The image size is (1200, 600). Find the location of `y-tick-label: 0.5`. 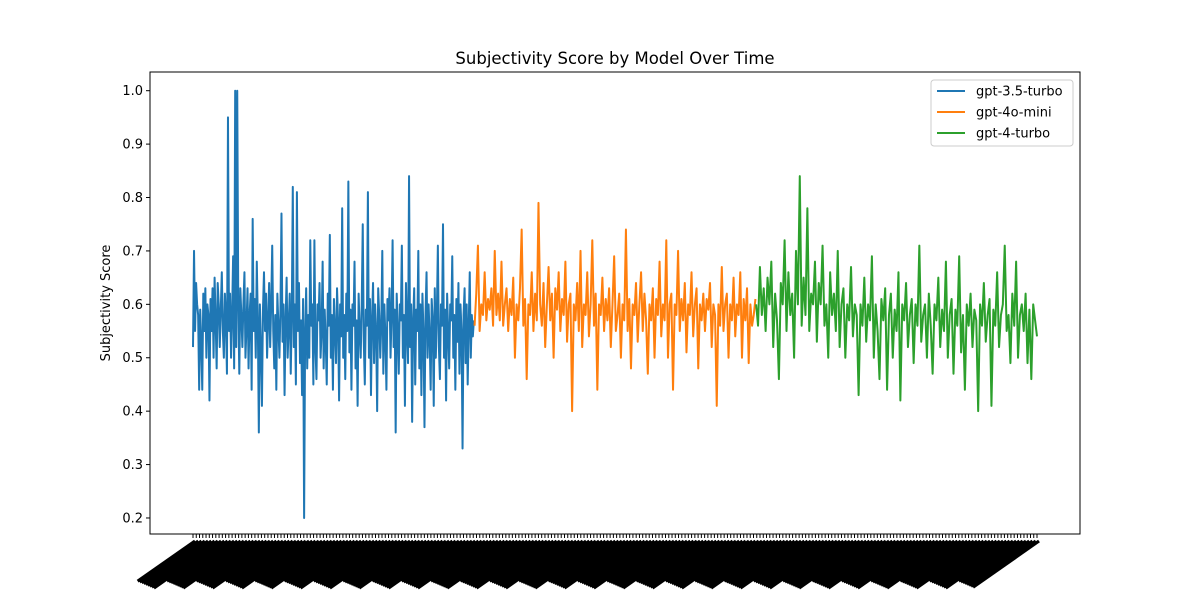

y-tick-label: 0.5 is located at coordinates (132, 358).